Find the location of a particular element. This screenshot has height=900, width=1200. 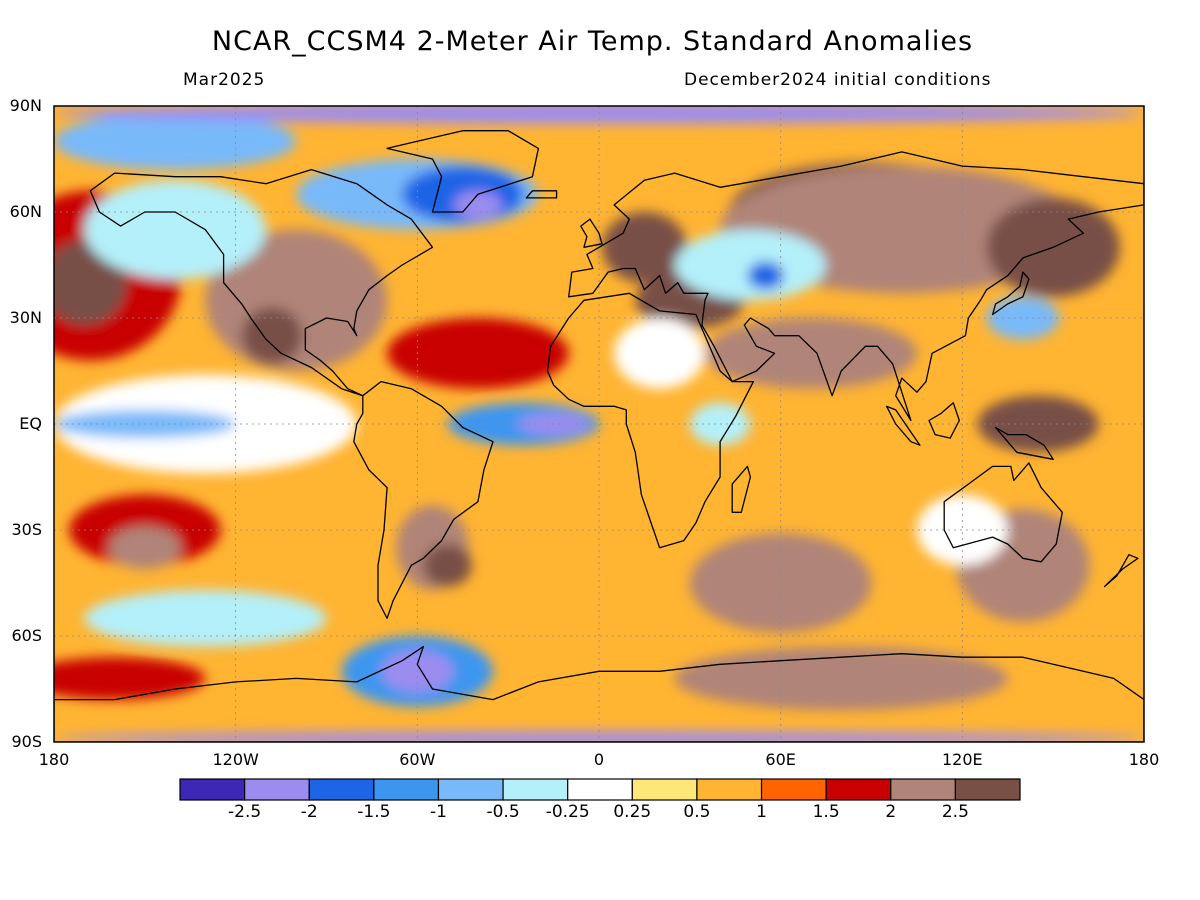

latitude-tick-label: 60S is located at coordinates (26, 635).